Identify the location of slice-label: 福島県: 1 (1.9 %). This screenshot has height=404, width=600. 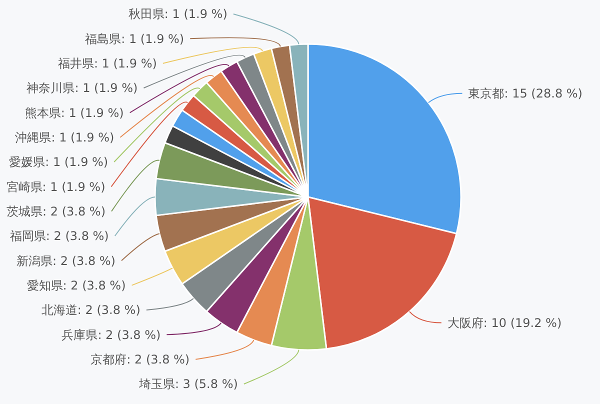
(134, 39).